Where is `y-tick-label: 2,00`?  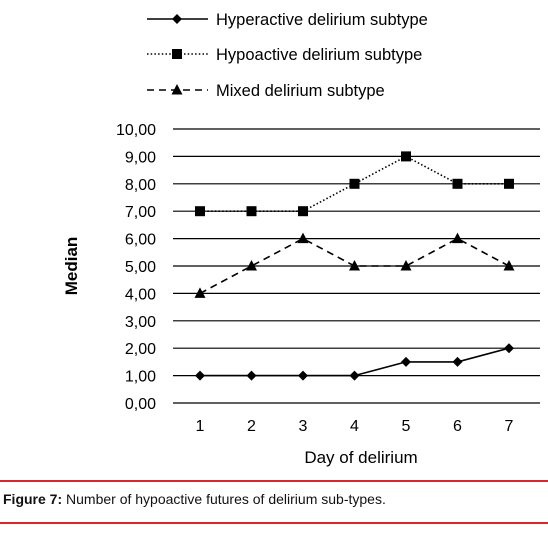 y-tick-label: 2,00 is located at coordinates (140, 349).